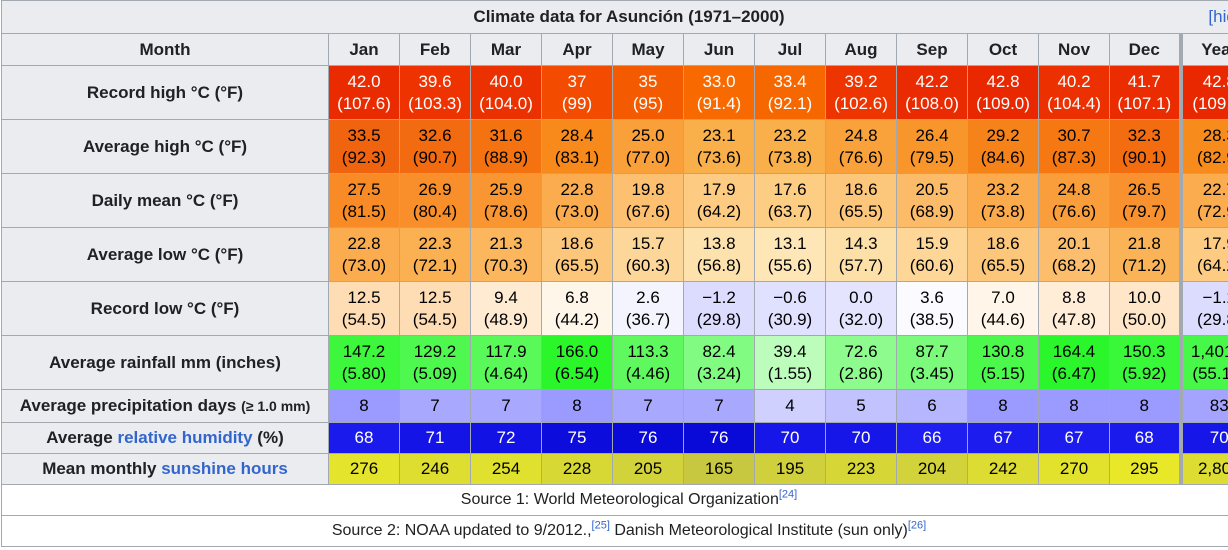  Describe the element at coordinates (861, 211) in the screenshot. I see `value-secondary: (65.5)` at that location.